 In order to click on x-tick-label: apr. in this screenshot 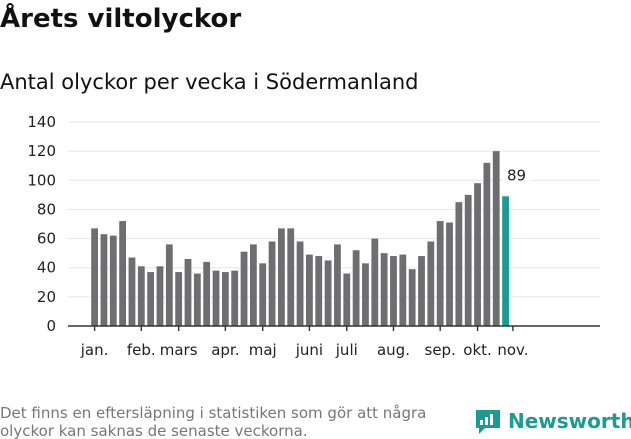, I will do `click(225, 350)`.